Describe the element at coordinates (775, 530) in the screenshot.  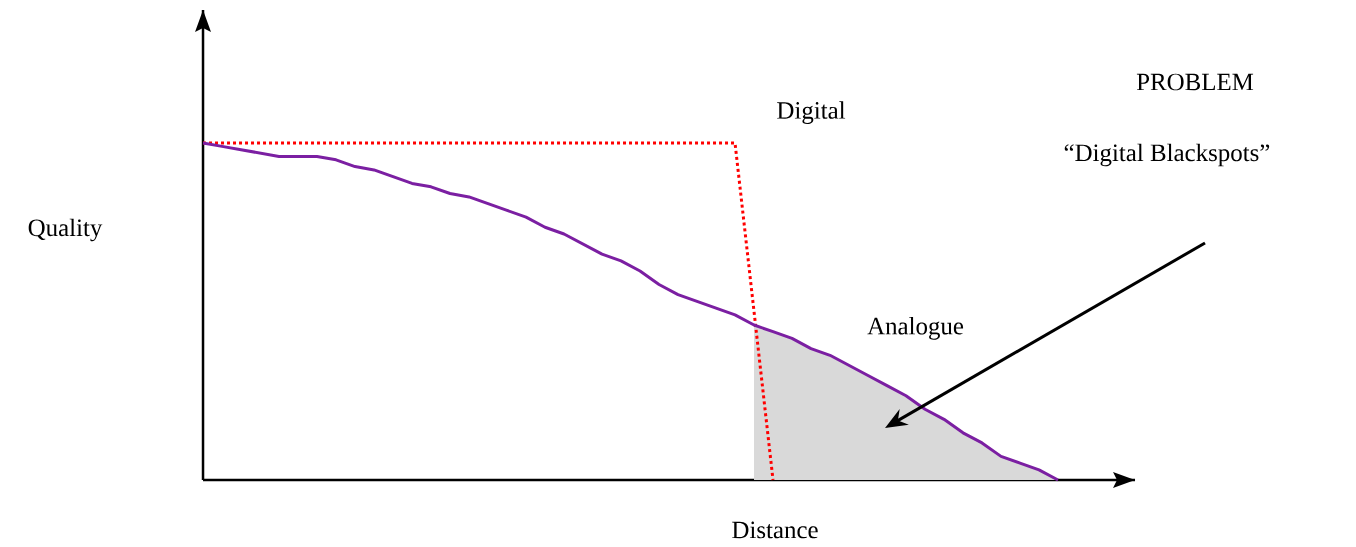
I see `x-axis-title: Distance` at that location.